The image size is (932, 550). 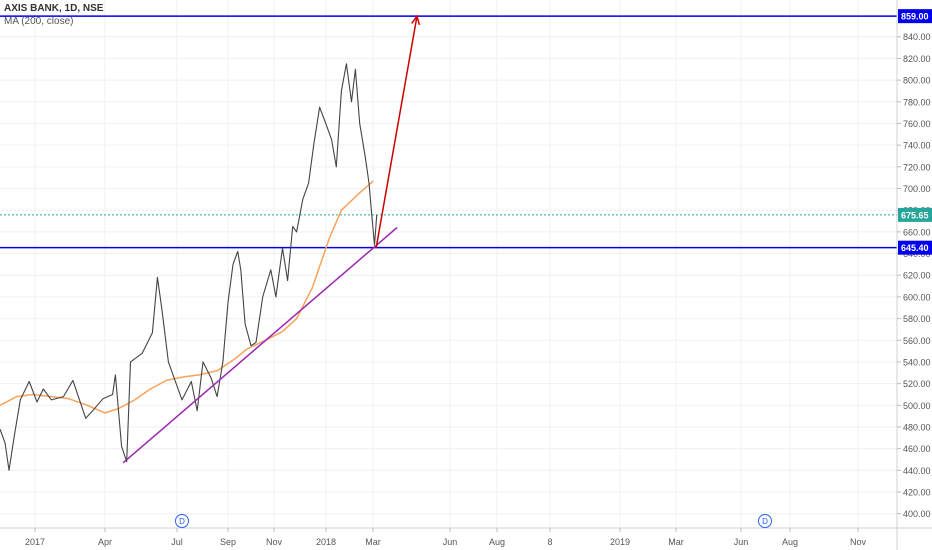 I want to click on price-label: 645.40, so click(x=915, y=248).